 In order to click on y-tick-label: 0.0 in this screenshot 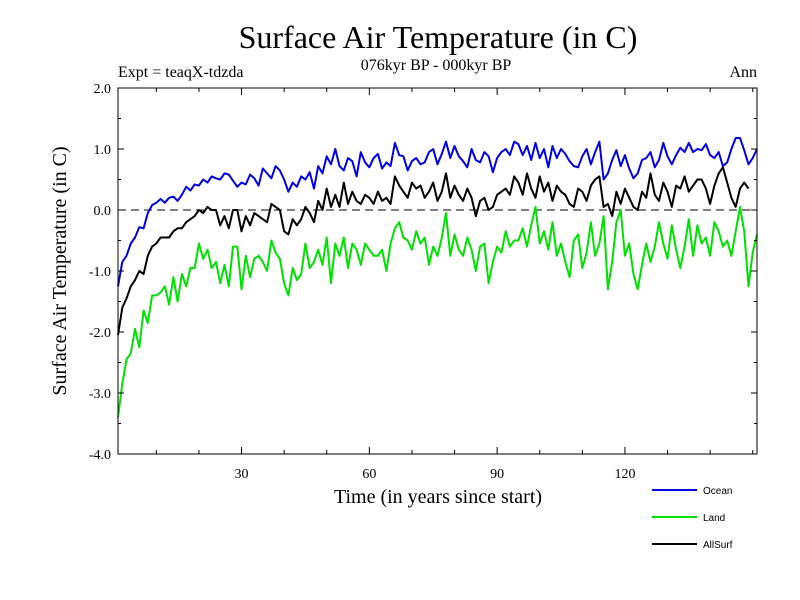, I will do `click(103, 211)`.